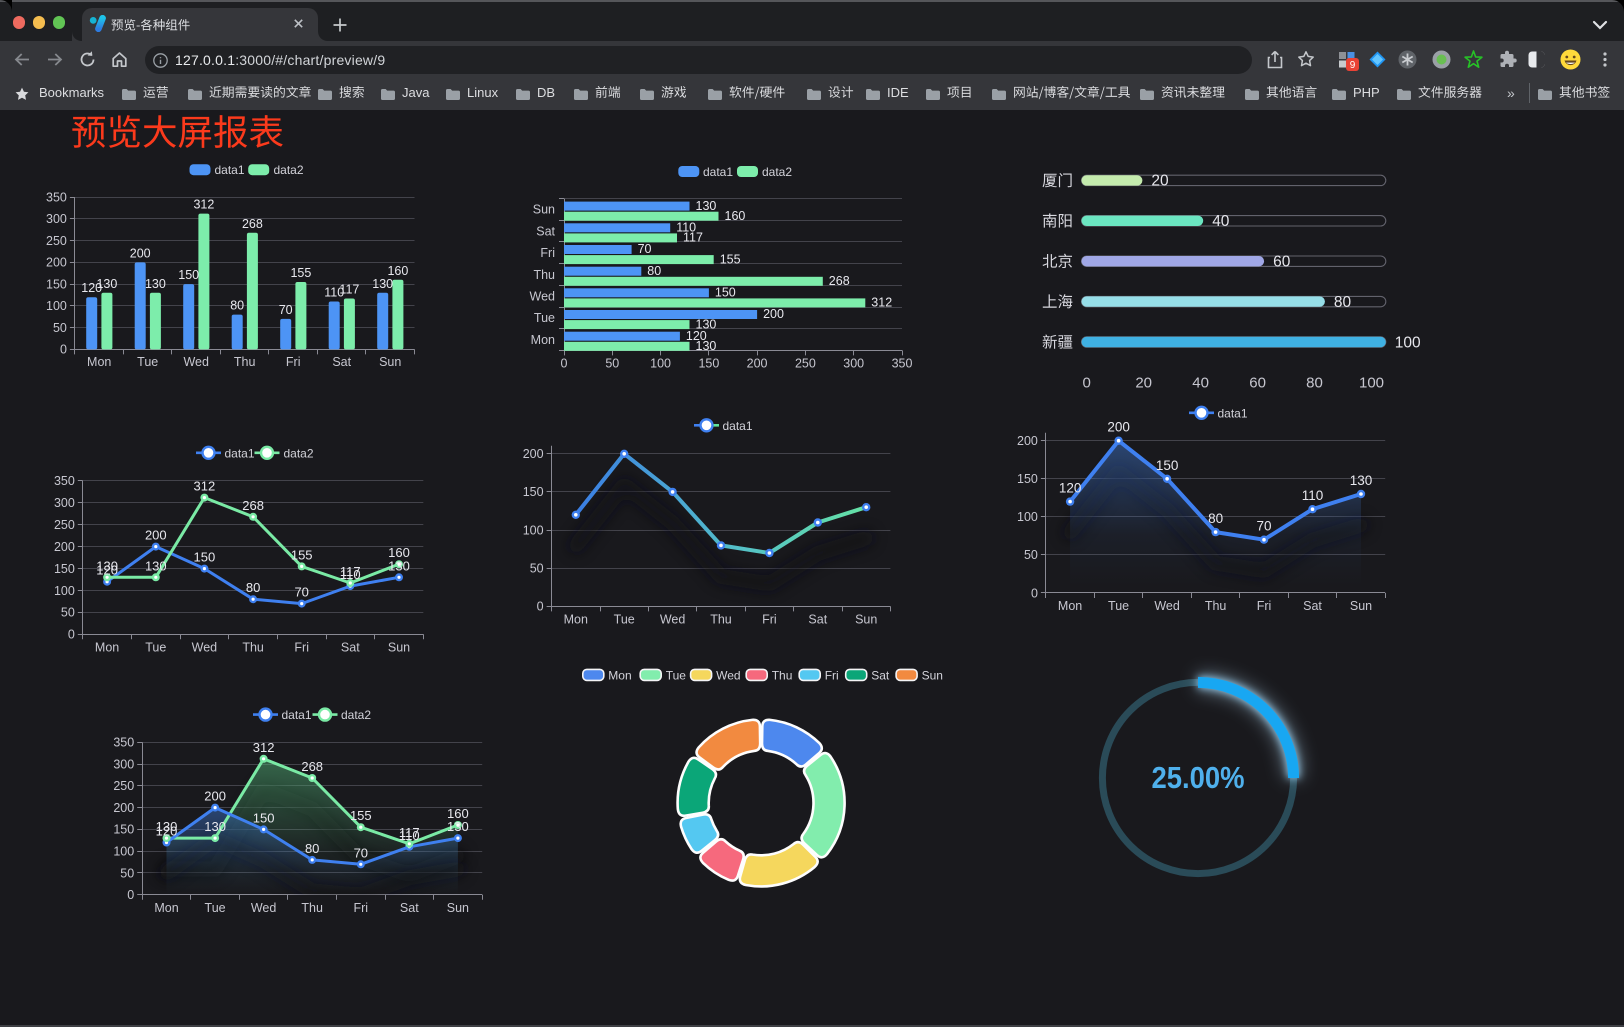  Describe the element at coordinates (56, 197) in the screenshot. I see `svg-text: 350` at that location.